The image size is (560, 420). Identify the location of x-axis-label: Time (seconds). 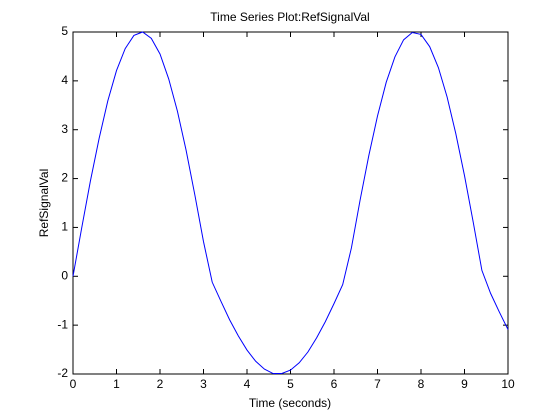
(290, 403).